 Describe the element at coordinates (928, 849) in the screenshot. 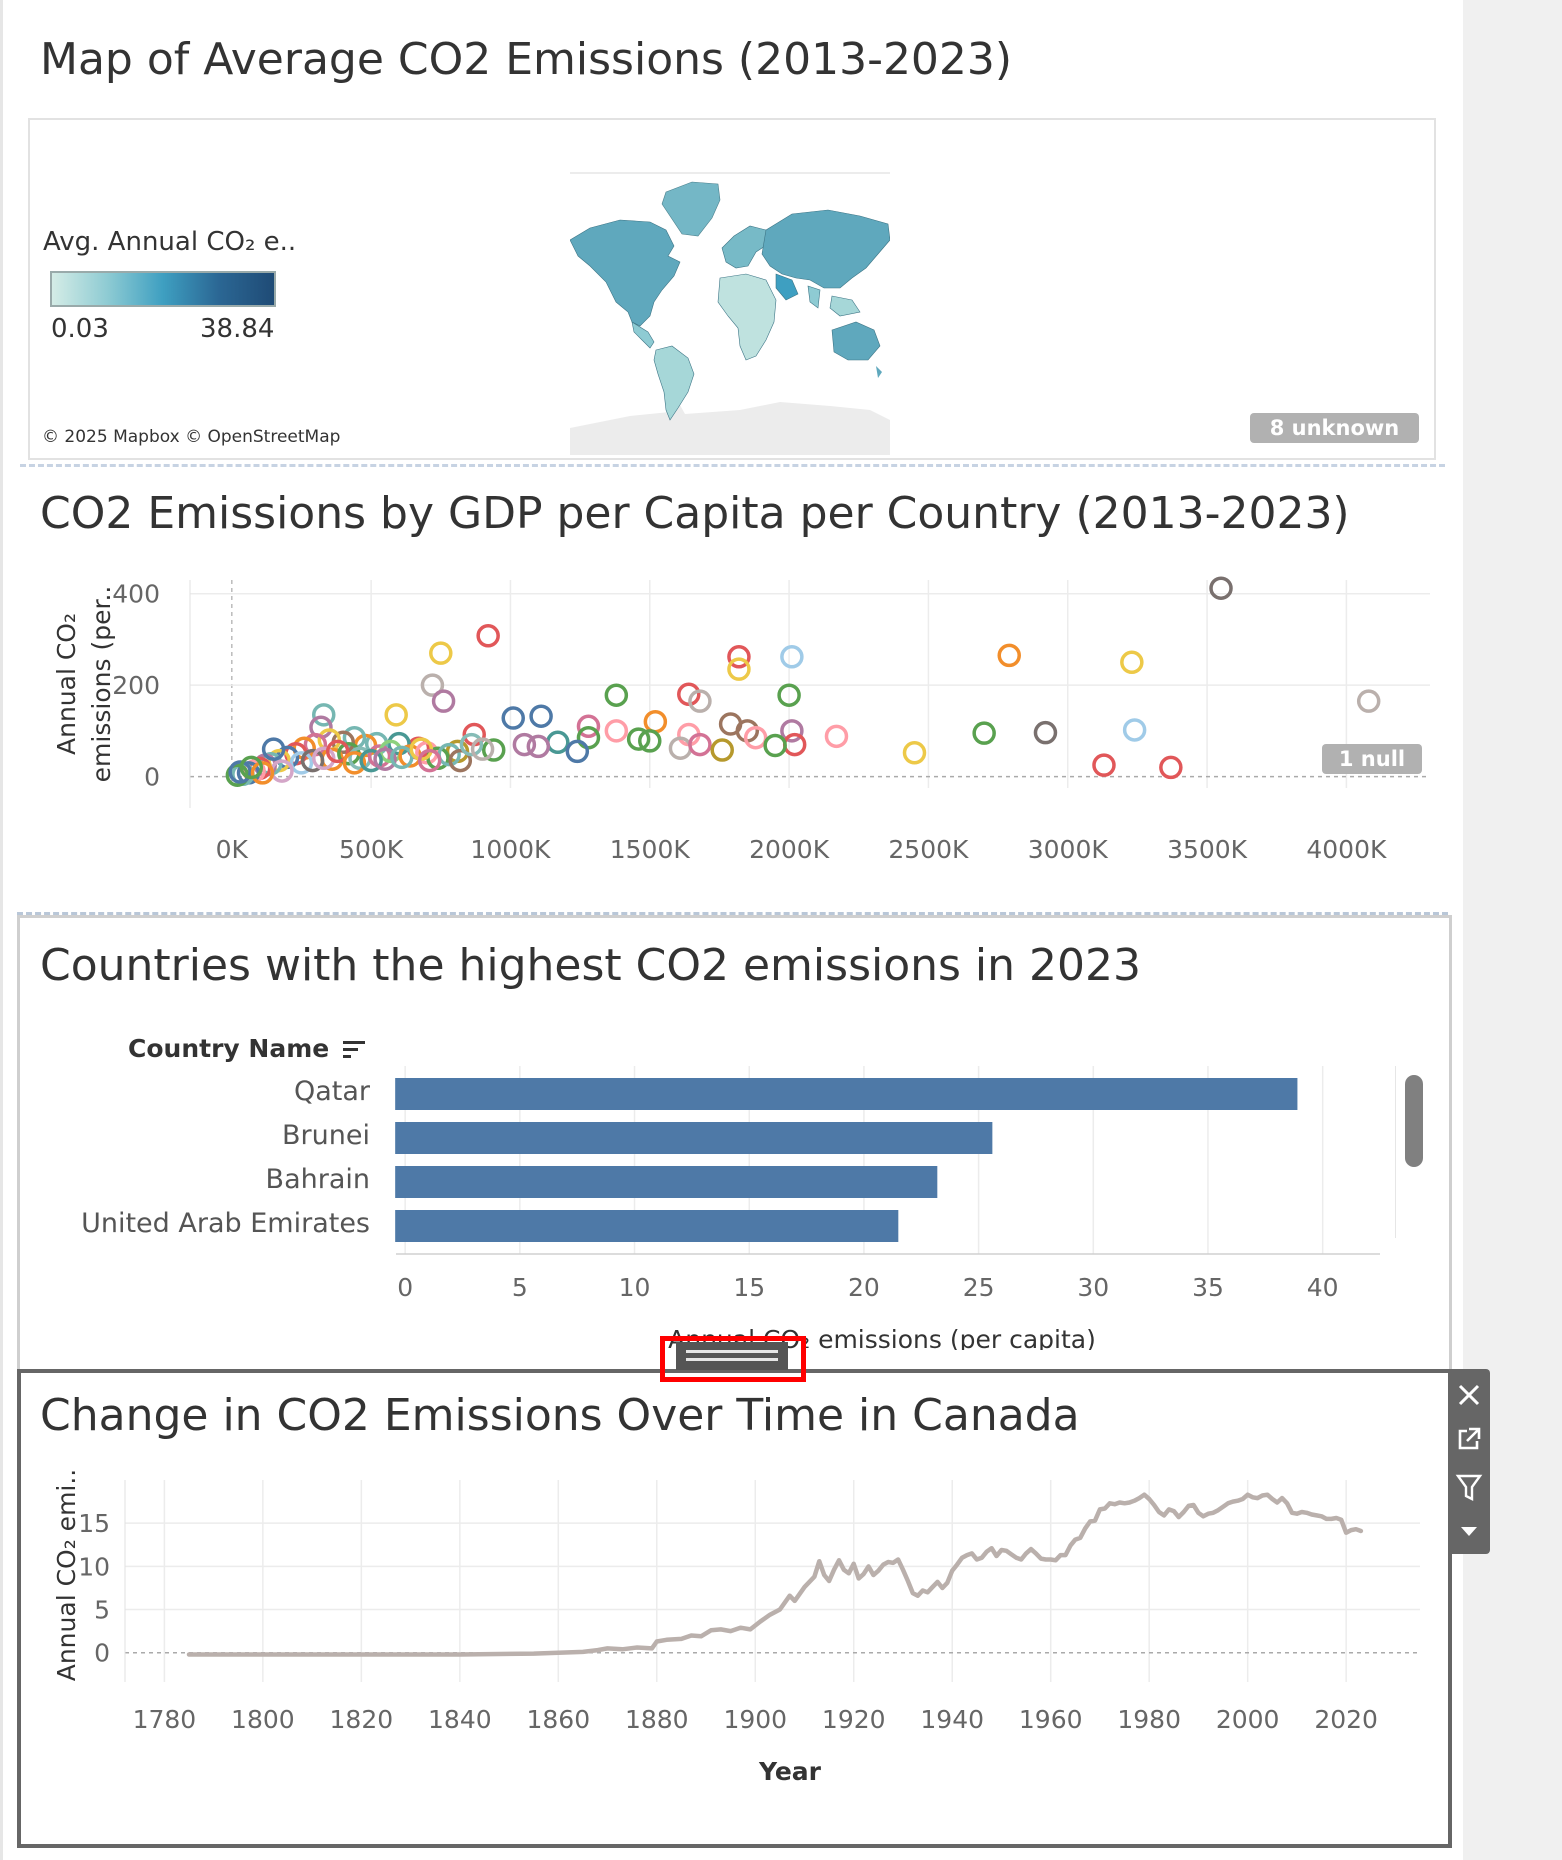

I see `x-tick-label: 2500K` at that location.